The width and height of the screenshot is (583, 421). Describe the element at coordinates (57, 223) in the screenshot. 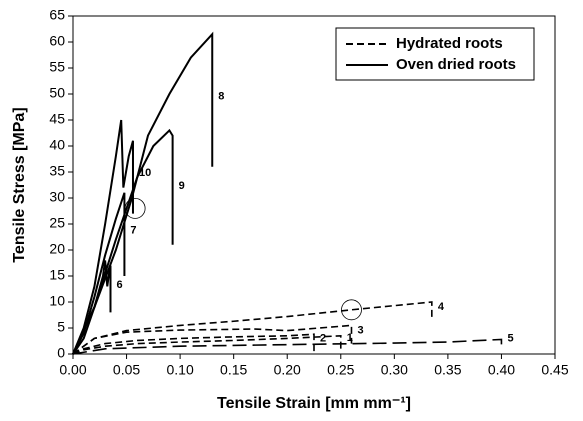

I see `y-tick-label: 25` at that location.